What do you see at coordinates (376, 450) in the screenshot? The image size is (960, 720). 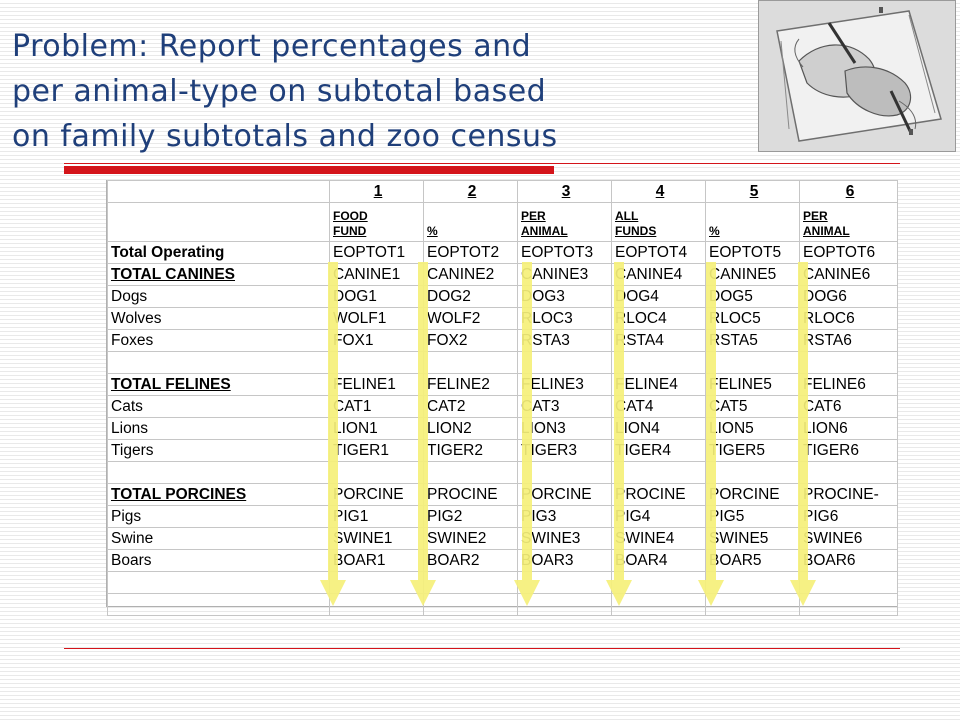 I see `data-cell: TIGER1` at bounding box center [376, 450].